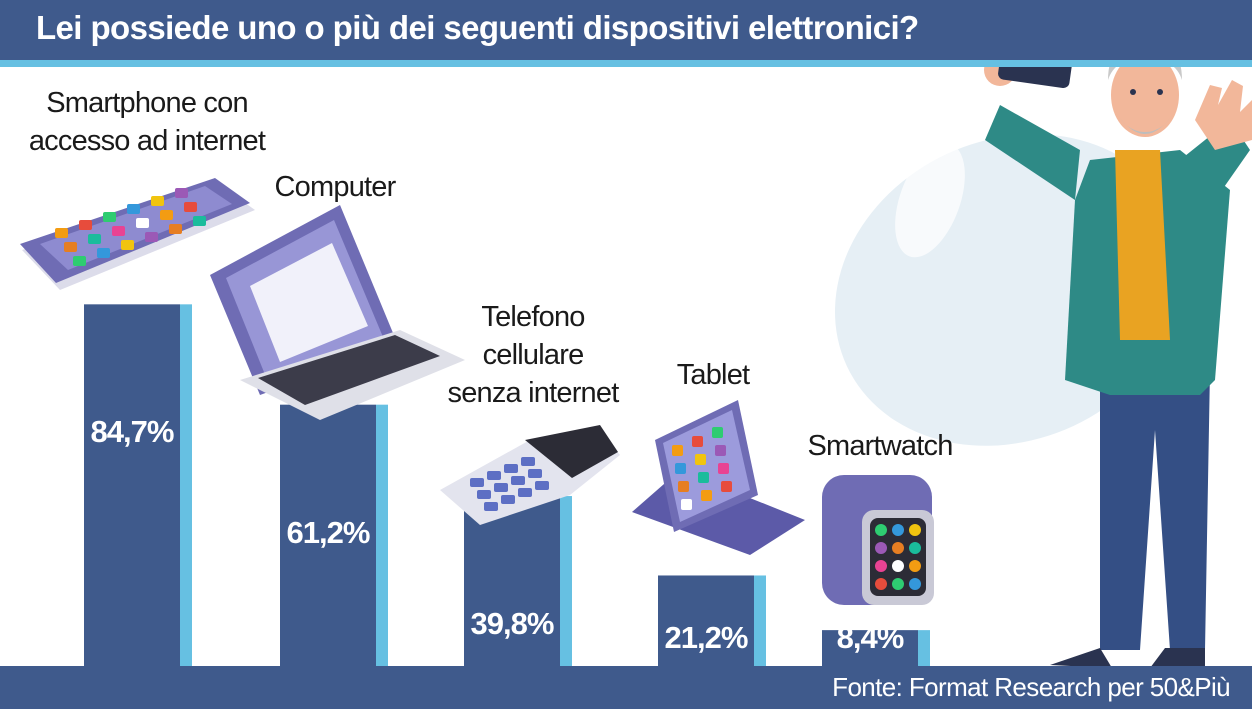  I want to click on category-label: Smartwatch, so click(880, 446).